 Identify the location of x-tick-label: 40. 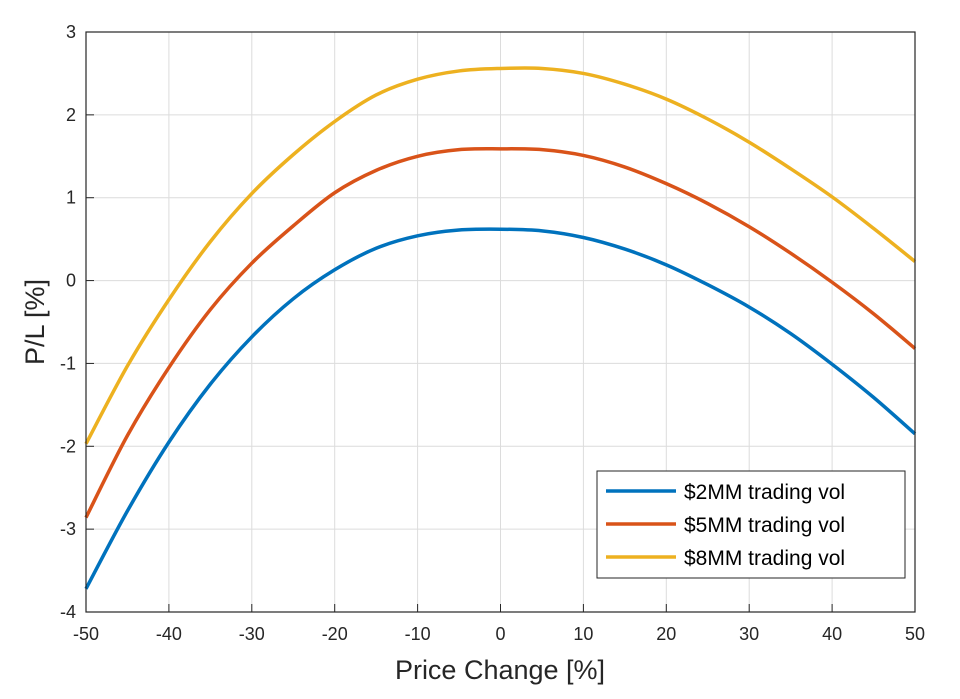
(832, 634).